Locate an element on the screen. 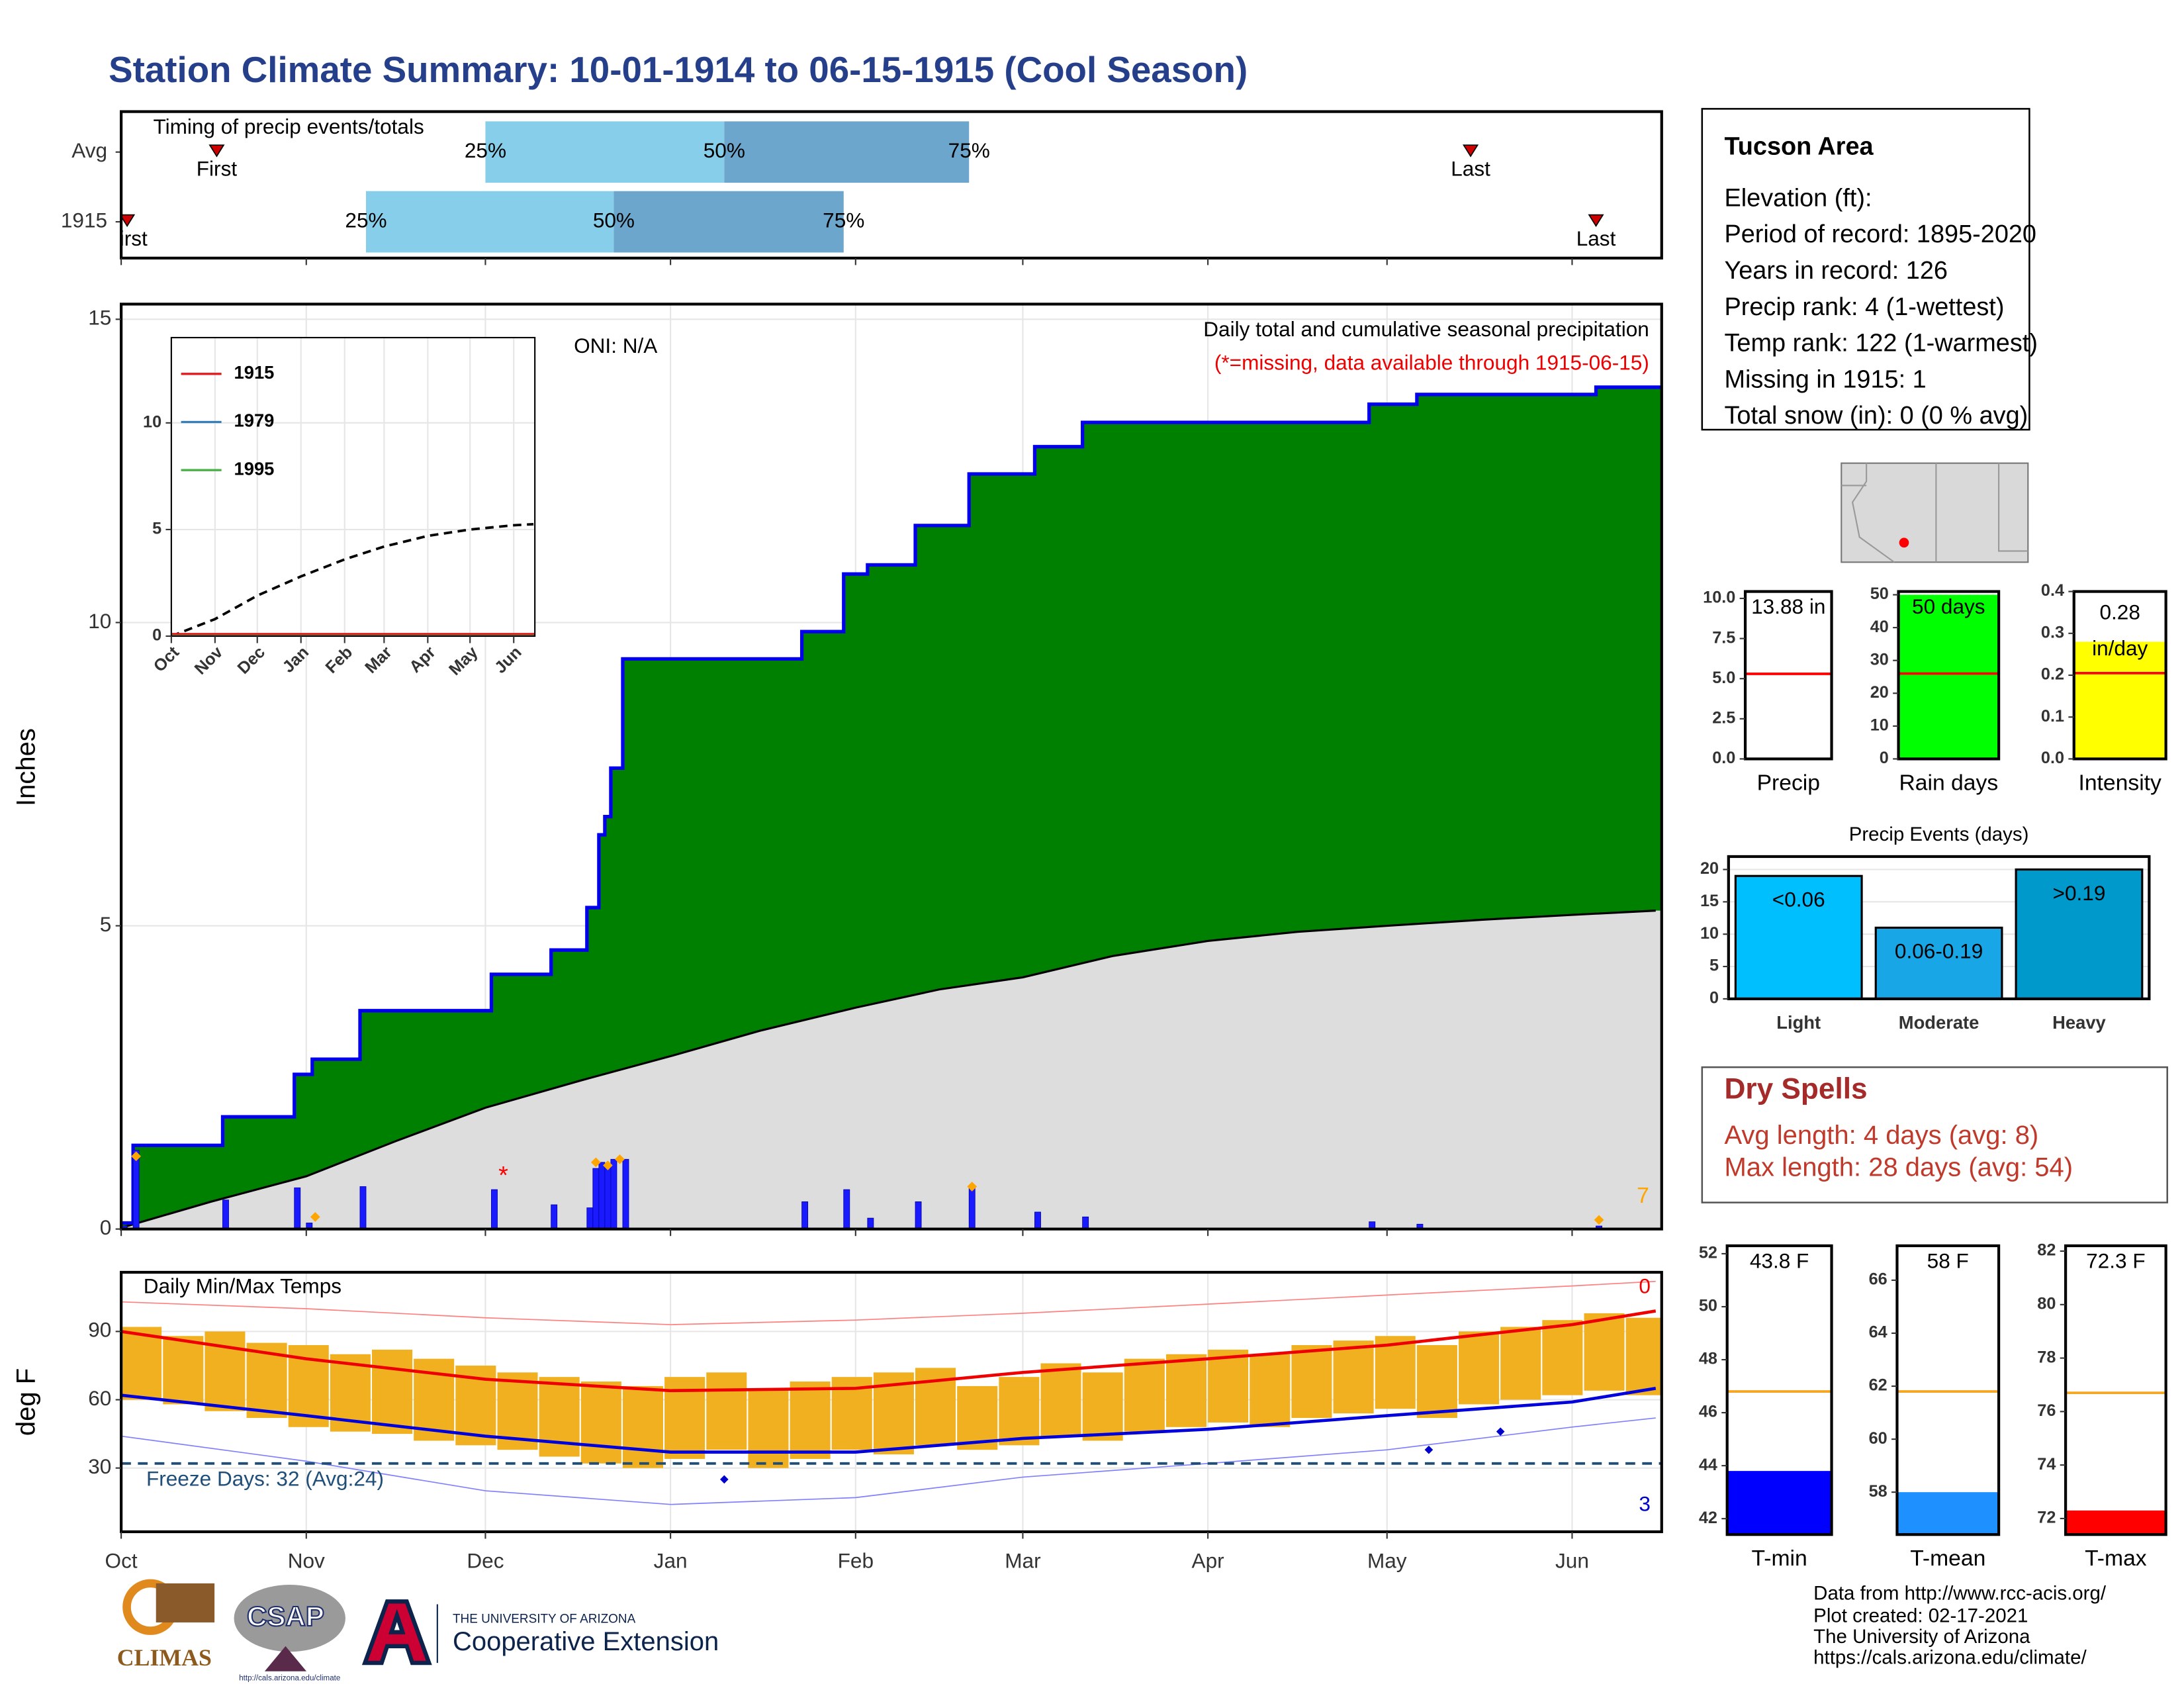  dry-spells-line: Max length: 28 days (avg: 54) is located at coordinates (1898, 1167).